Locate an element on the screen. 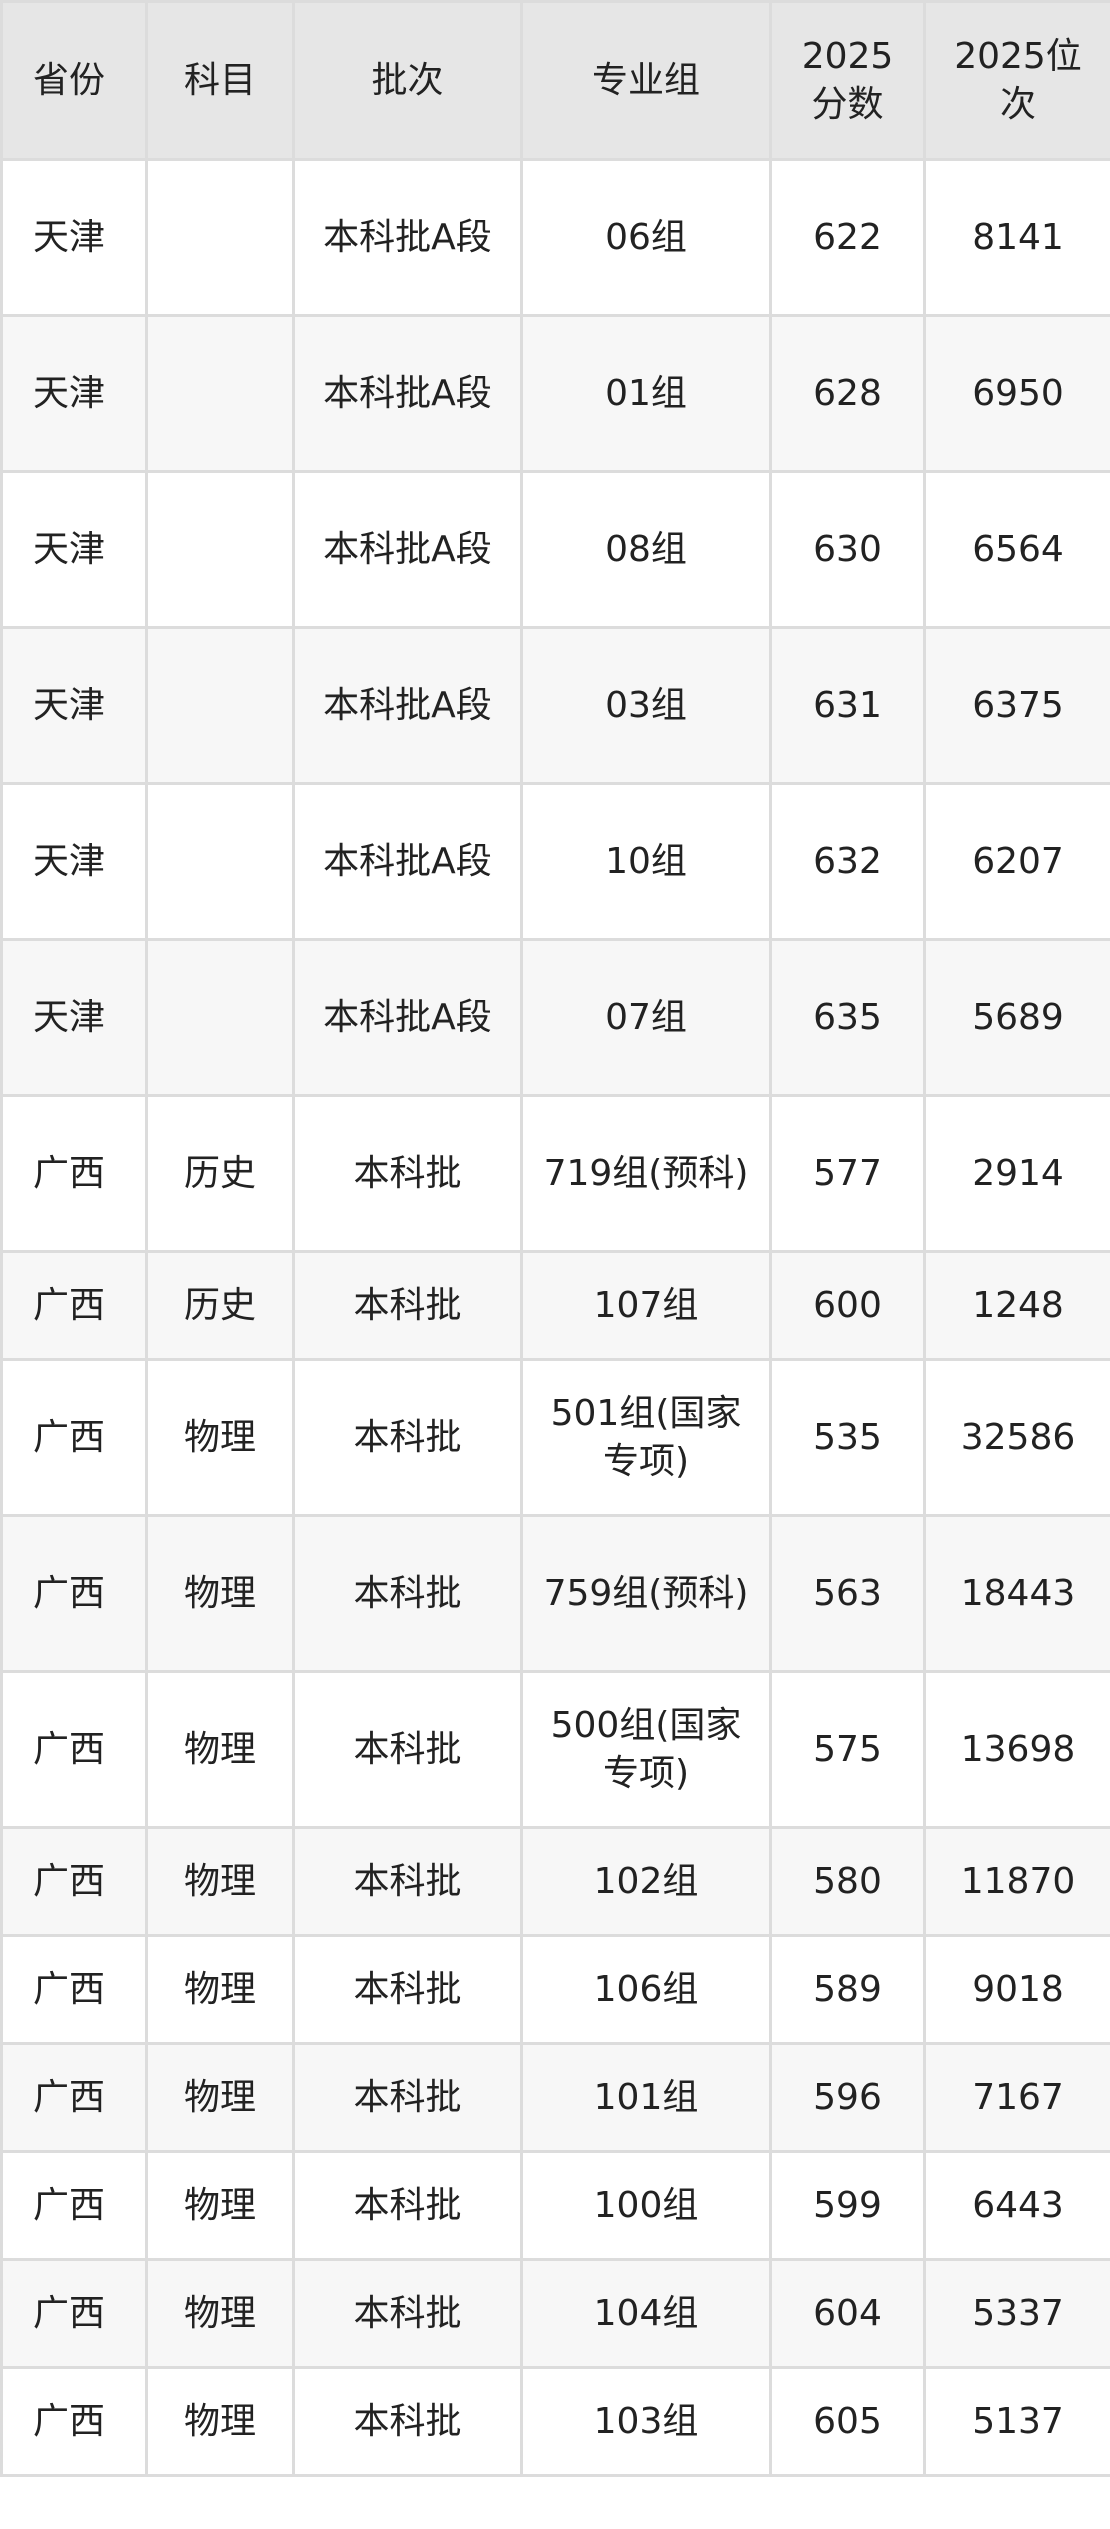 The image size is (1110, 2529). cell-rank-2025: 6207 is located at coordinates (1016, 861).